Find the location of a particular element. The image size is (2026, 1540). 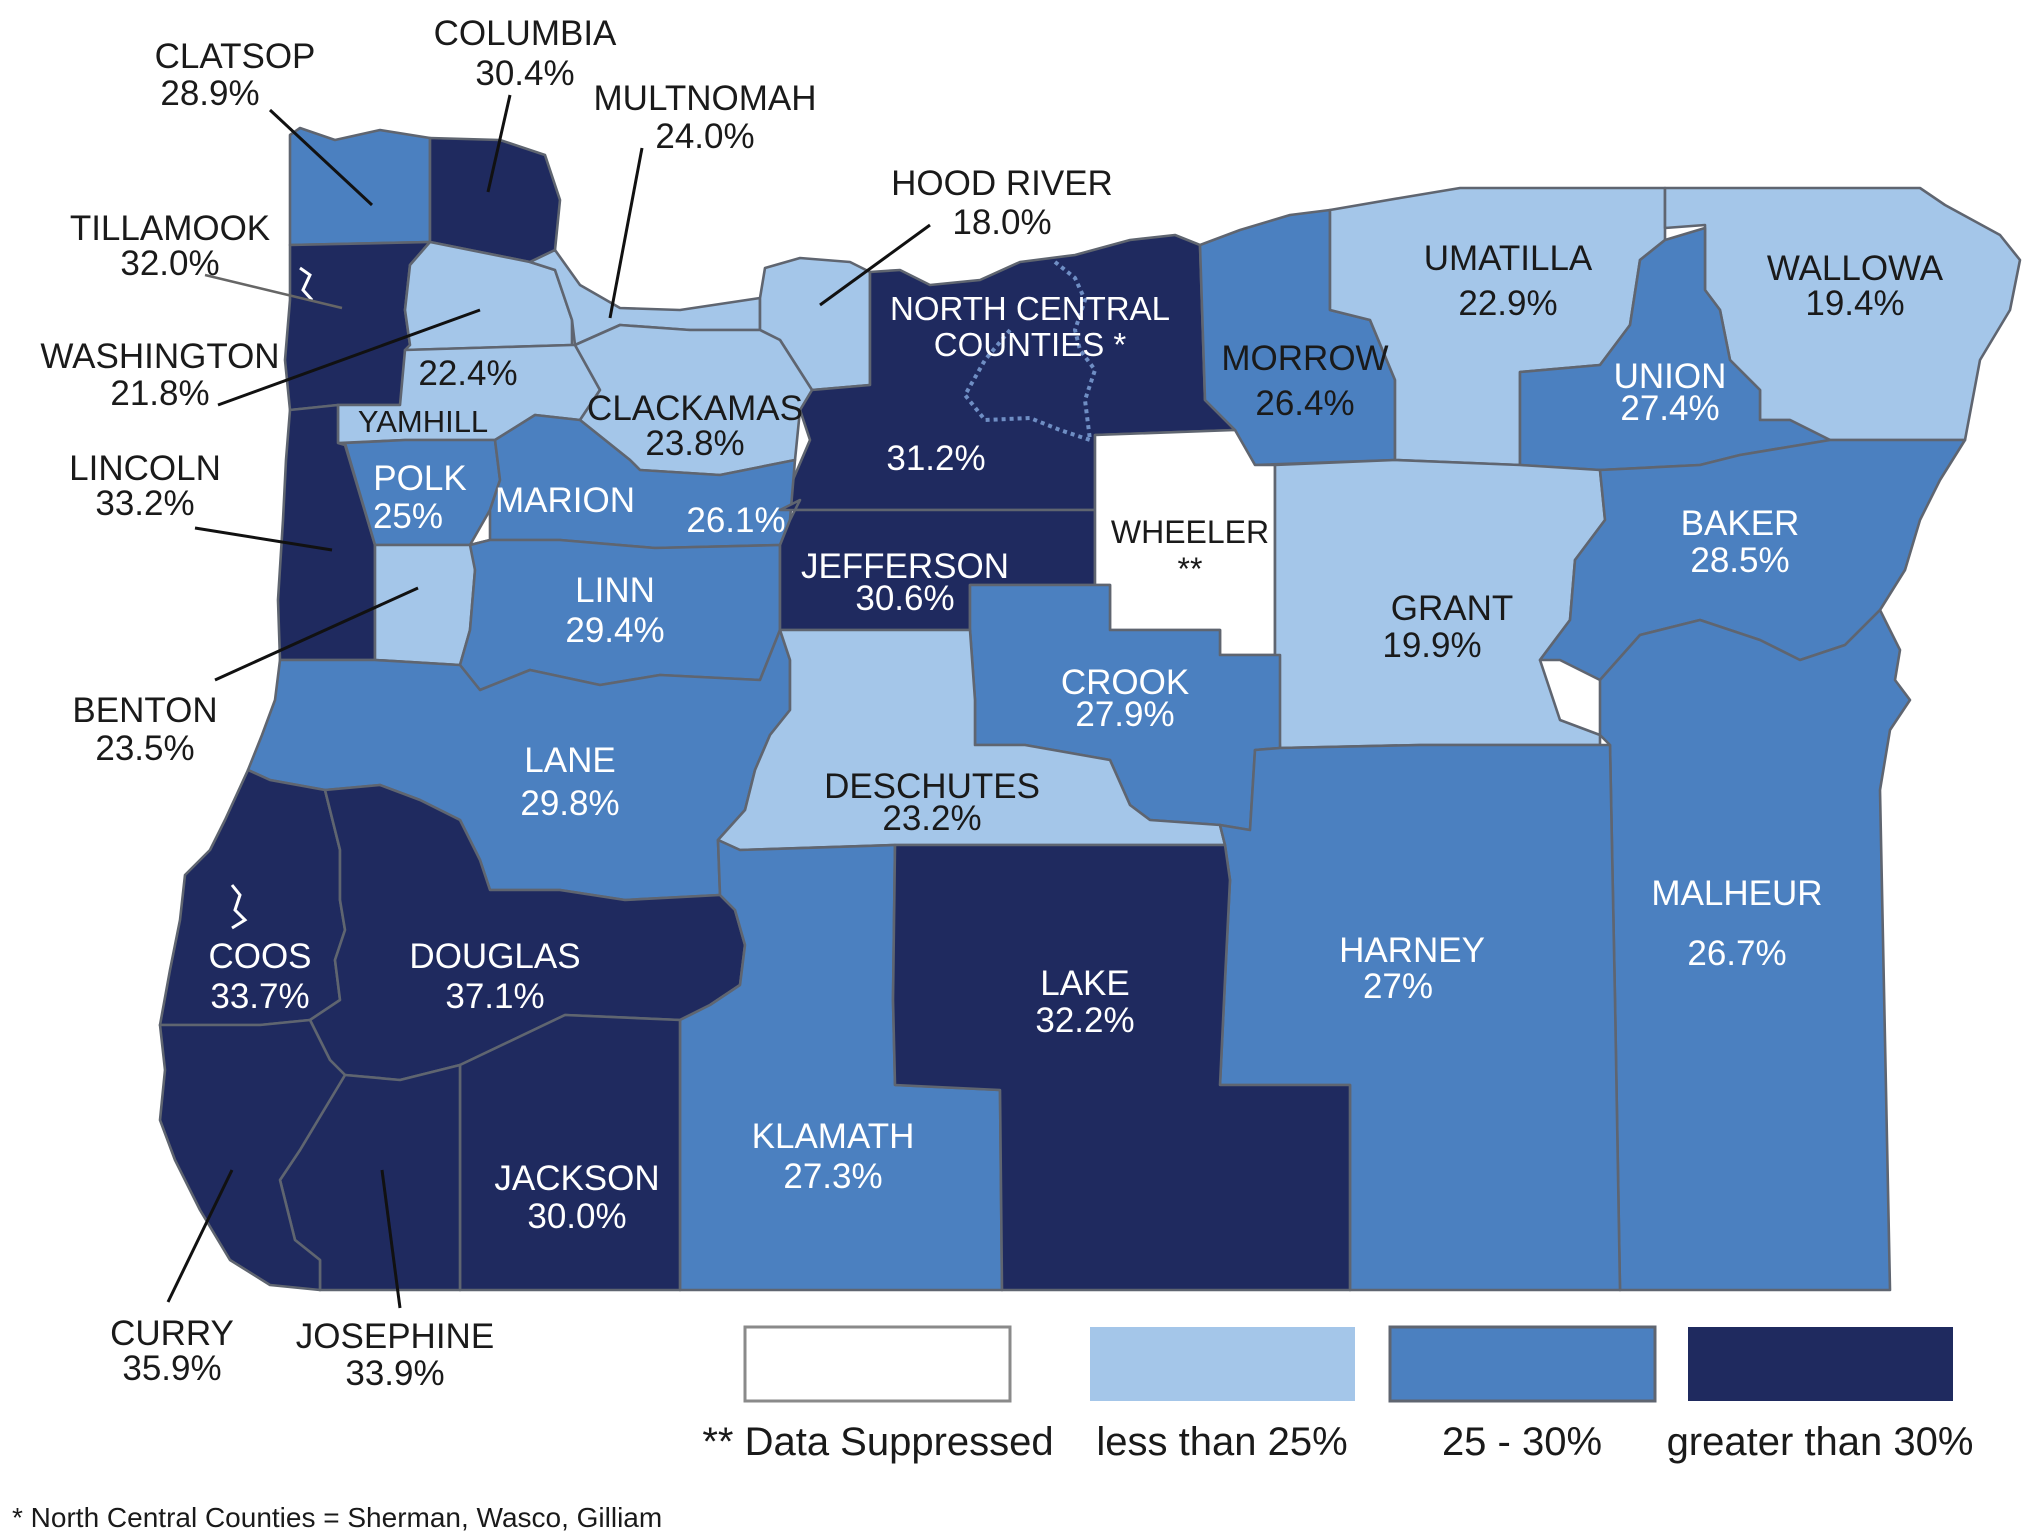

svg-text: COUNTIES * is located at coordinates (1030, 344).